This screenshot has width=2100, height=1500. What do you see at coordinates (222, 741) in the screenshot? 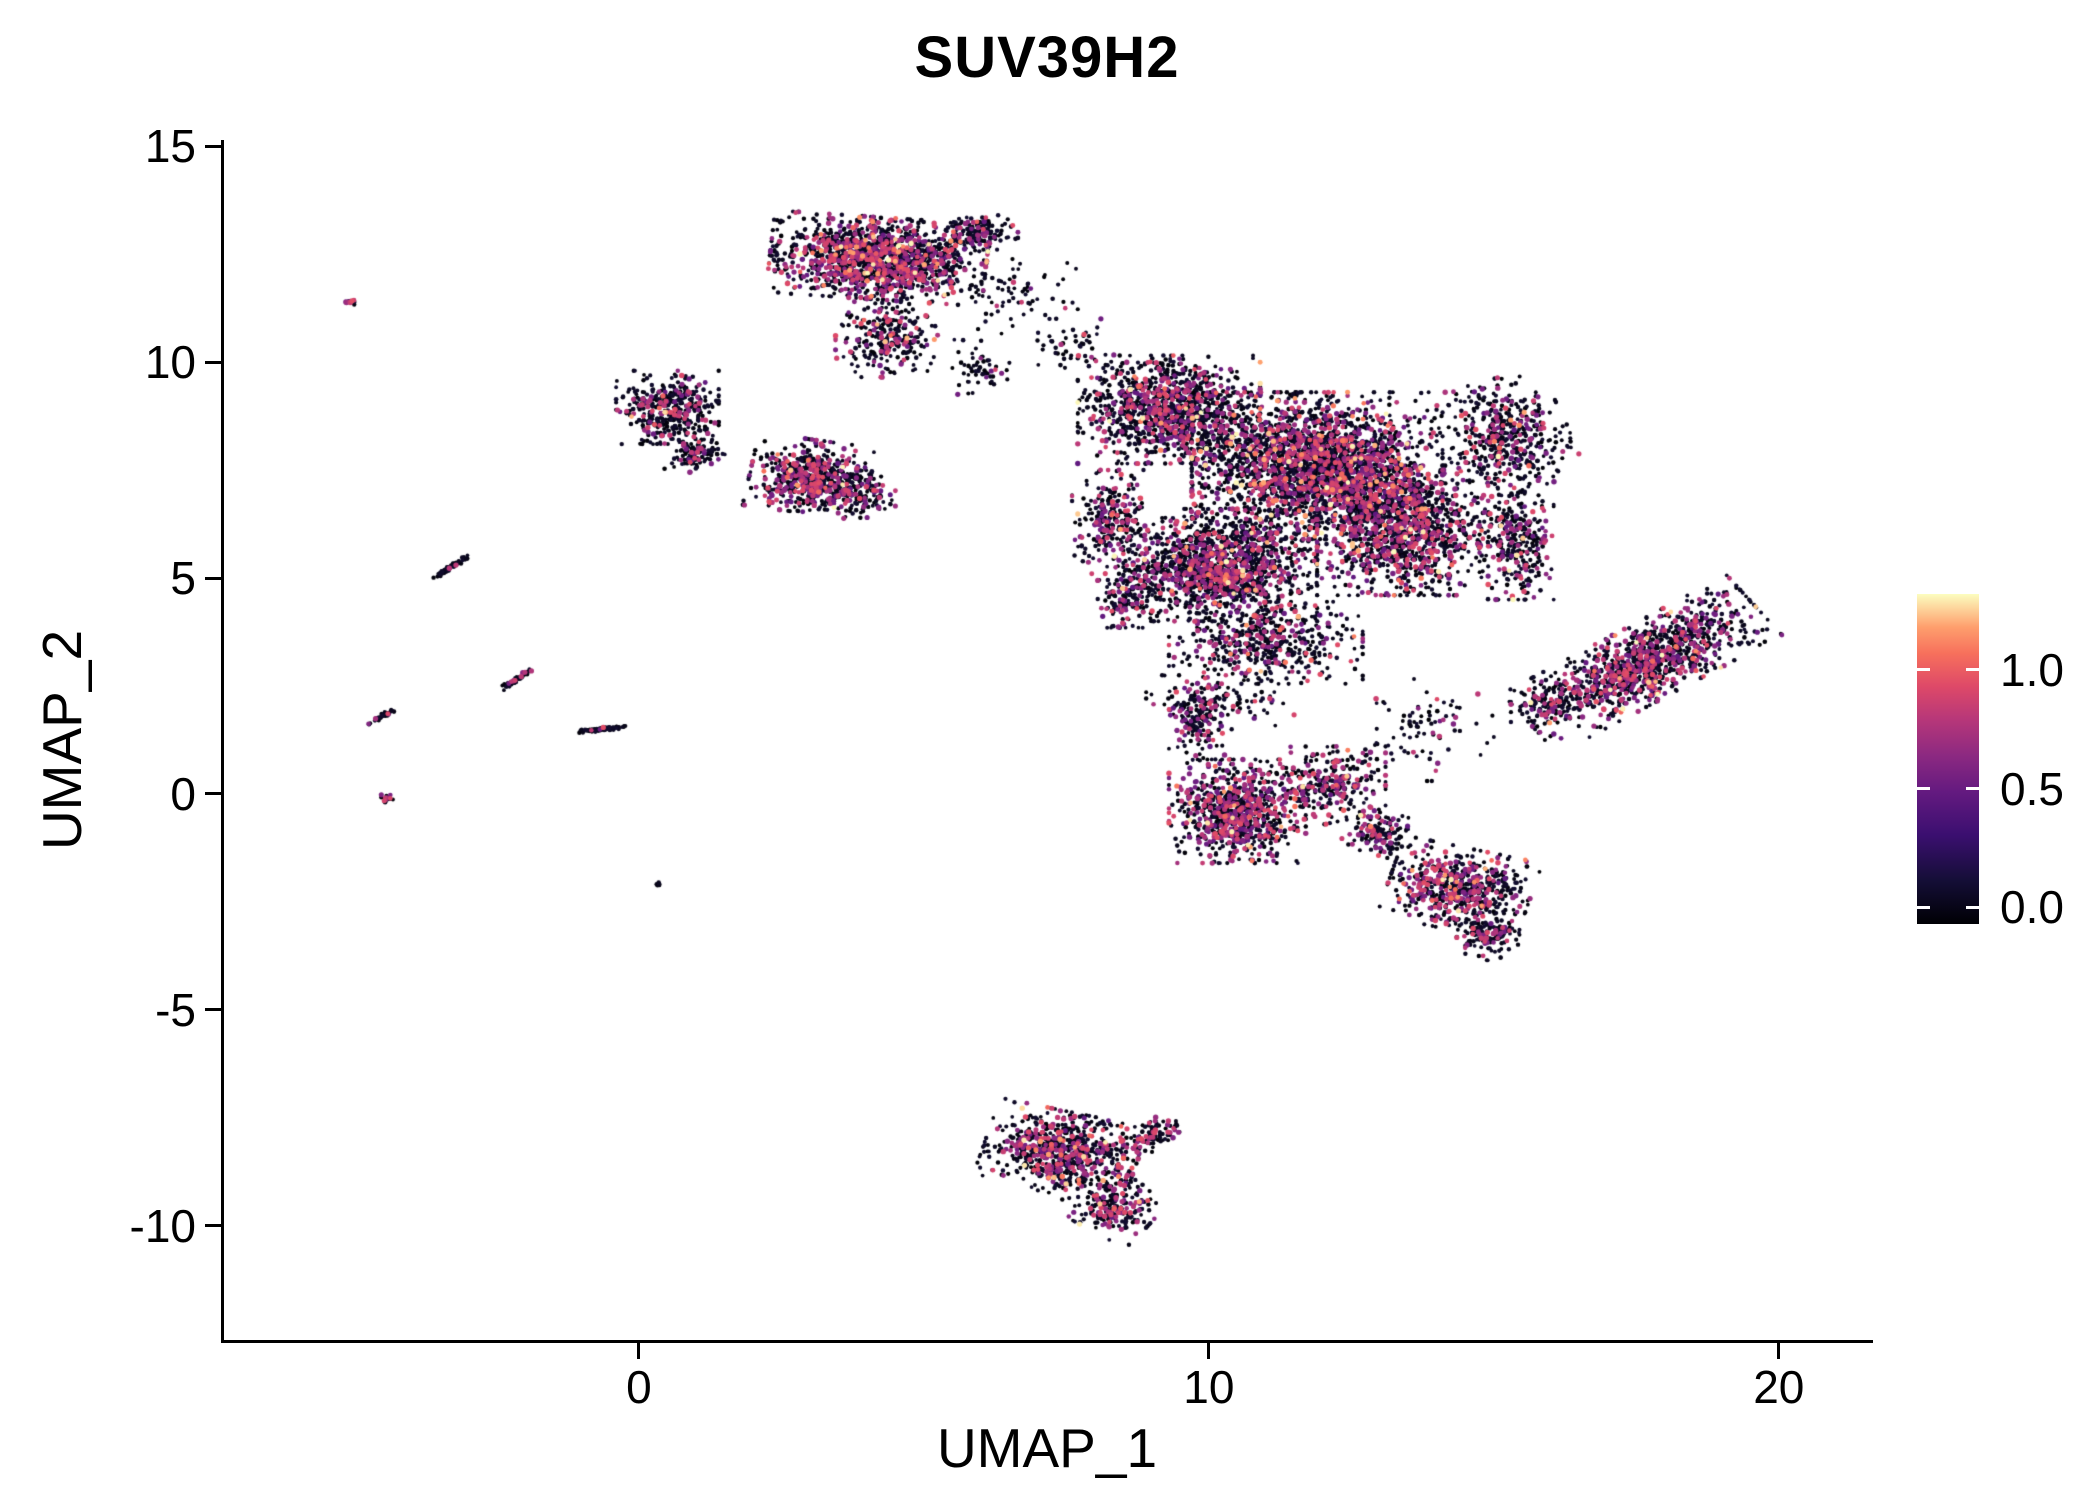
I see `y-axis-line` at bounding box center [222, 741].